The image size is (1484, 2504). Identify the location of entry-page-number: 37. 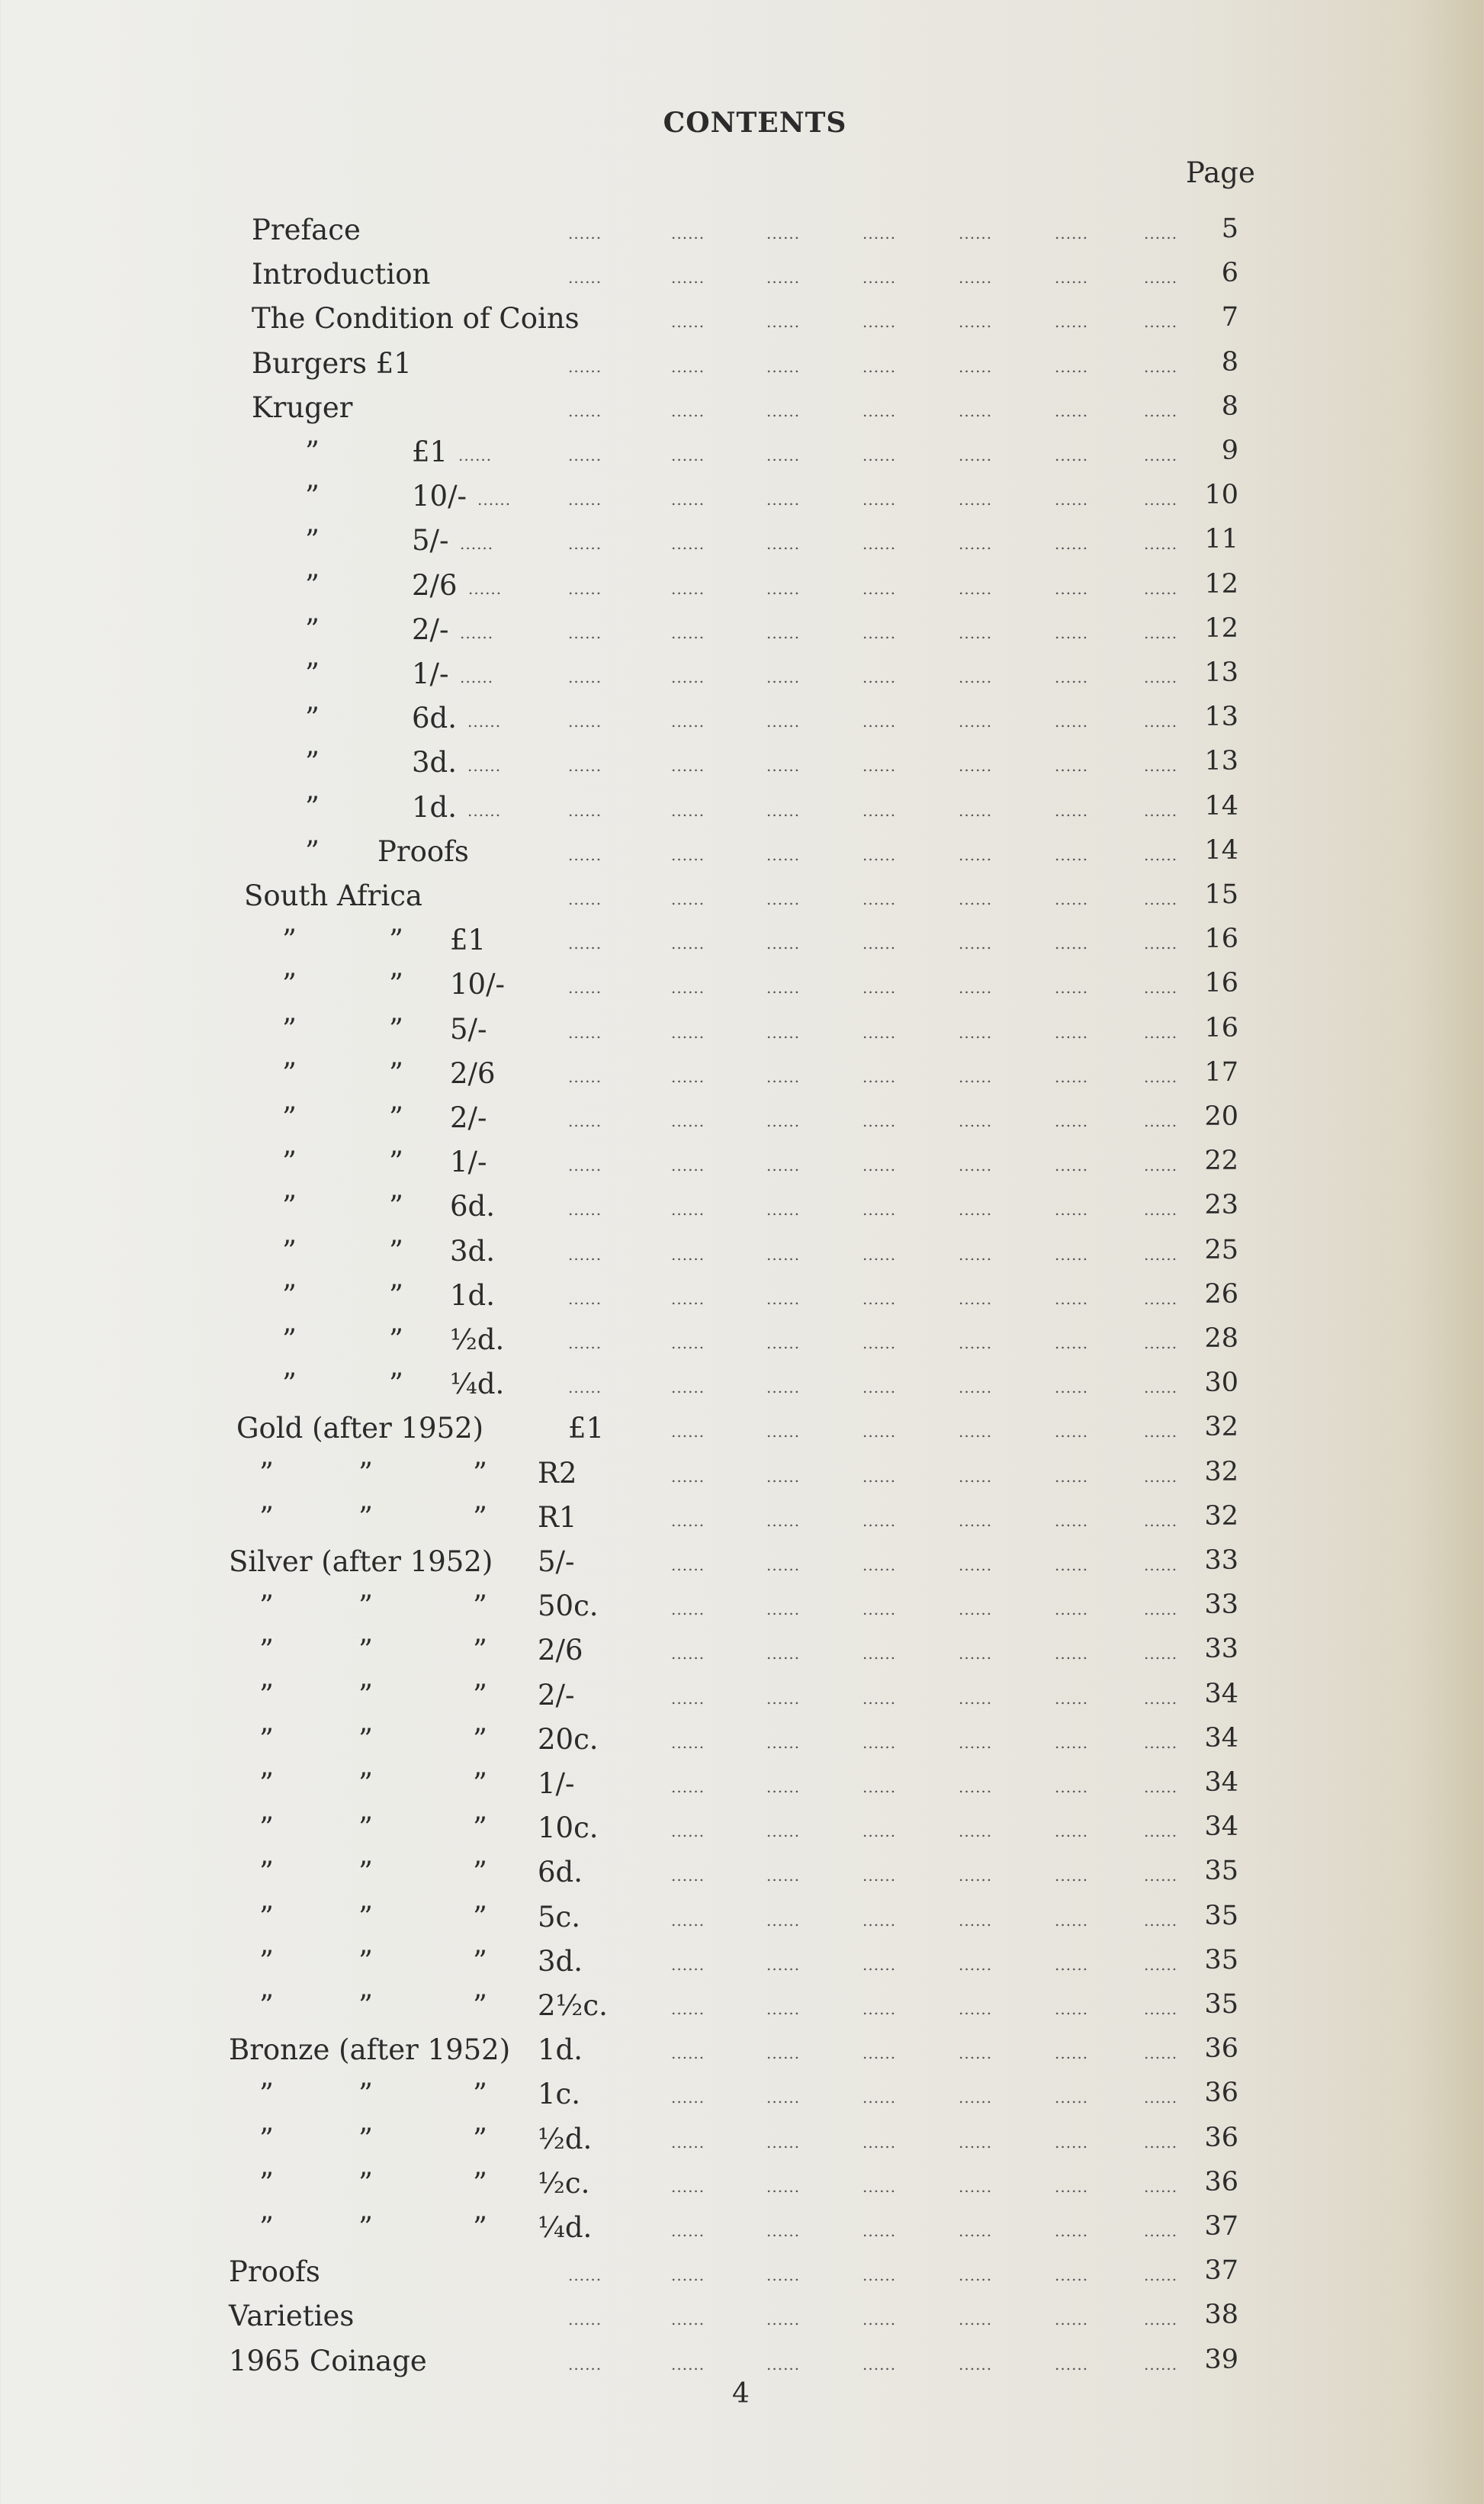
(1221, 2271).